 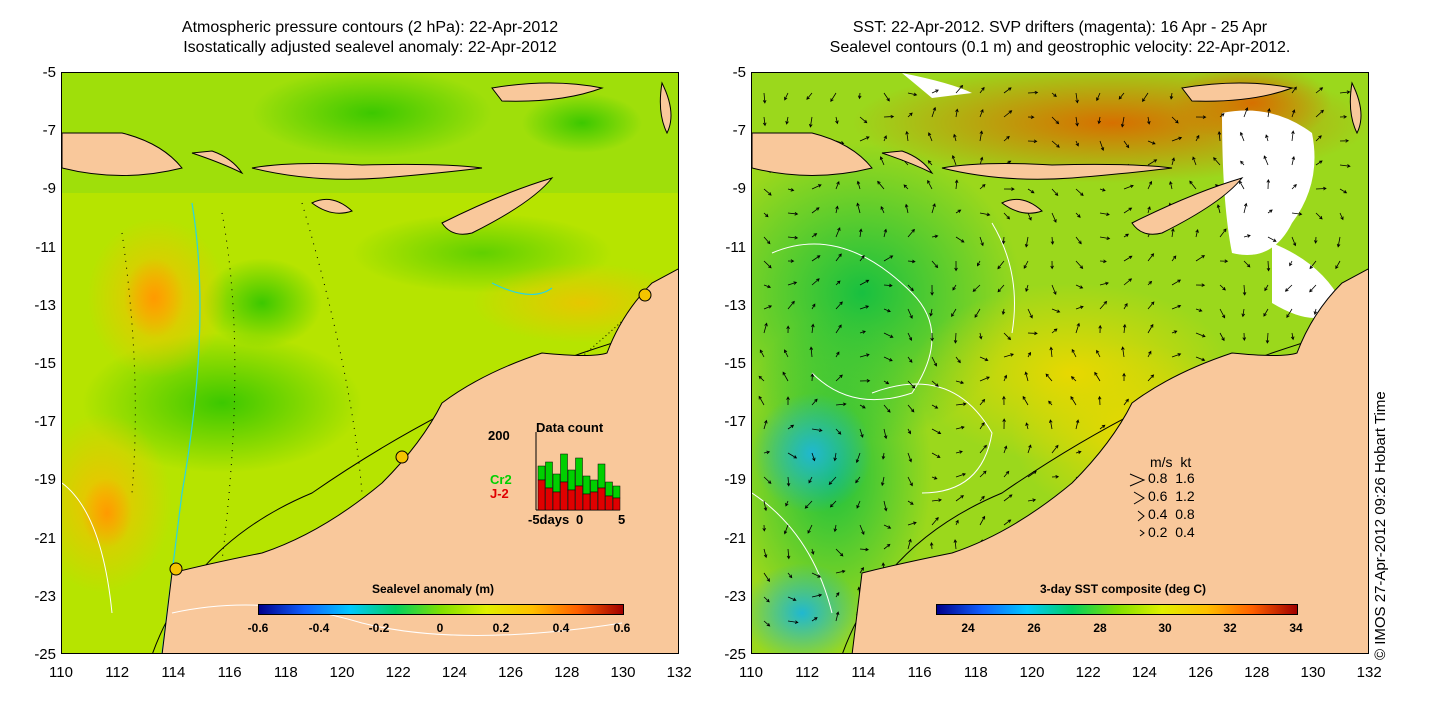 I want to click on sst-tick: 26, so click(x=1034, y=628).